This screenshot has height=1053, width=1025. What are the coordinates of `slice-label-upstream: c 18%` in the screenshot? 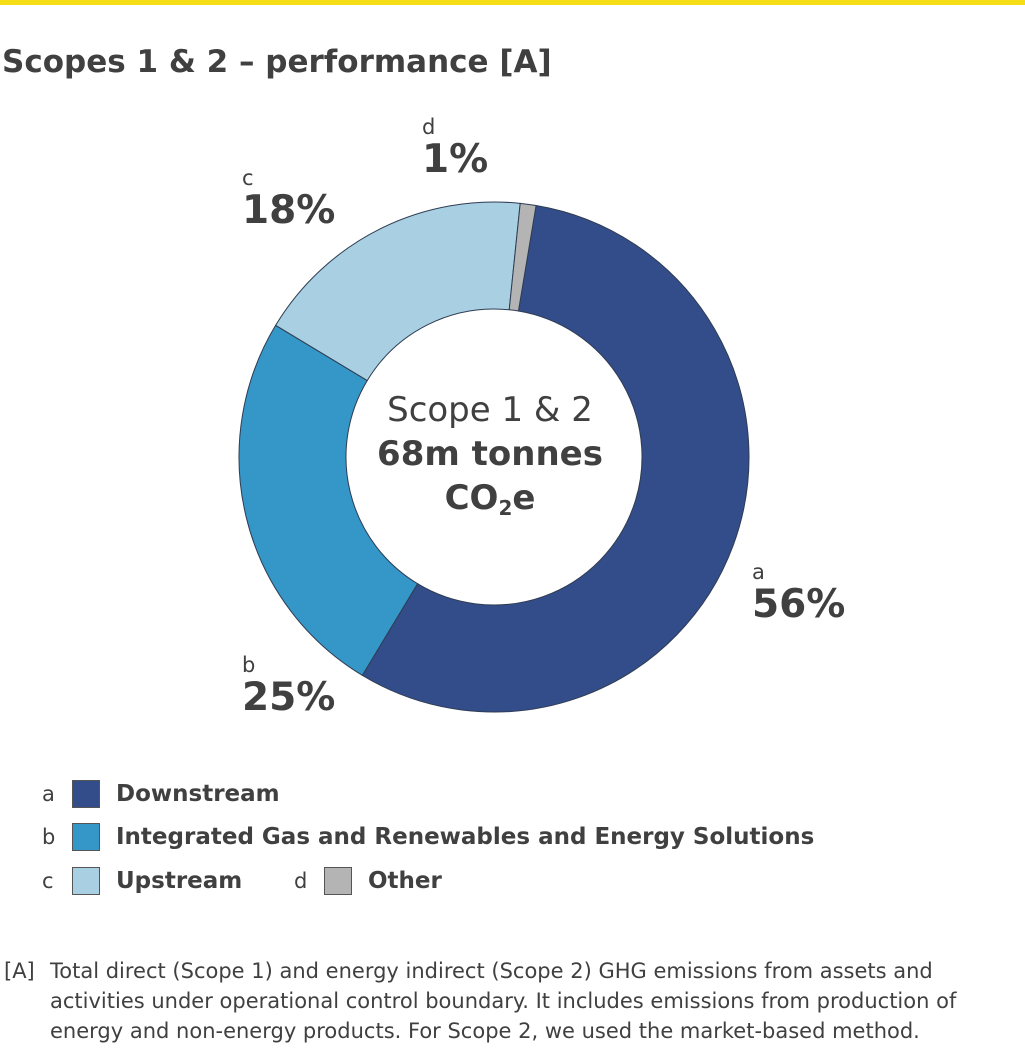 It's located at (288, 199).